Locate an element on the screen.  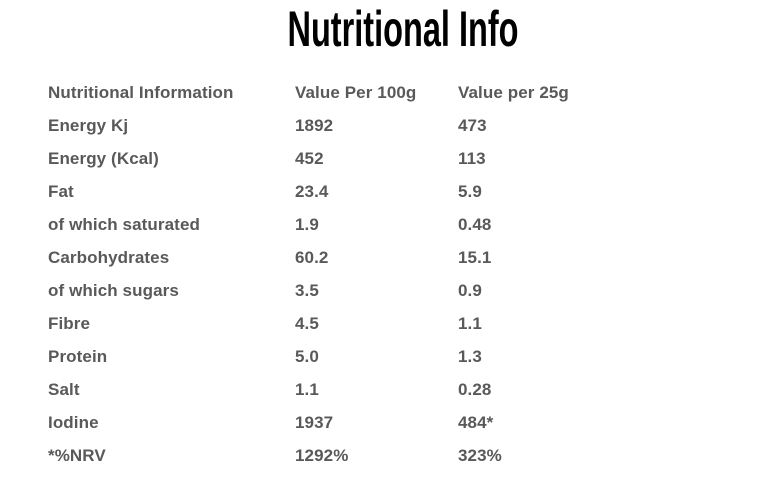
value-25g-nrv: 323% is located at coordinates (480, 455).